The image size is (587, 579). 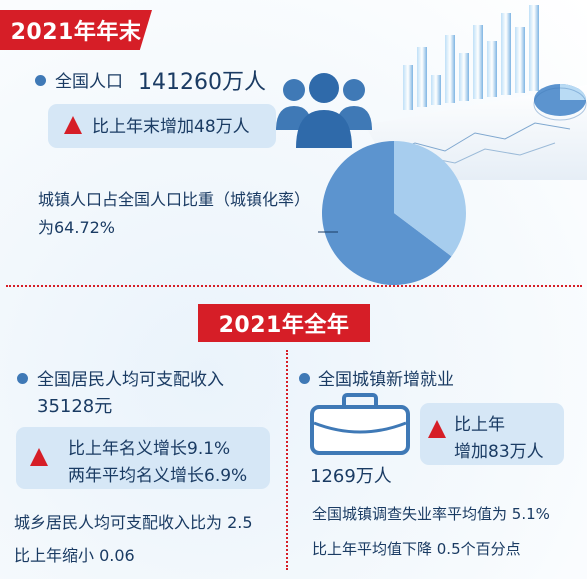 What do you see at coordinates (479, 425) in the screenshot?
I see `employment-change-line-1: 比上年` at bounding box center [479, 425].